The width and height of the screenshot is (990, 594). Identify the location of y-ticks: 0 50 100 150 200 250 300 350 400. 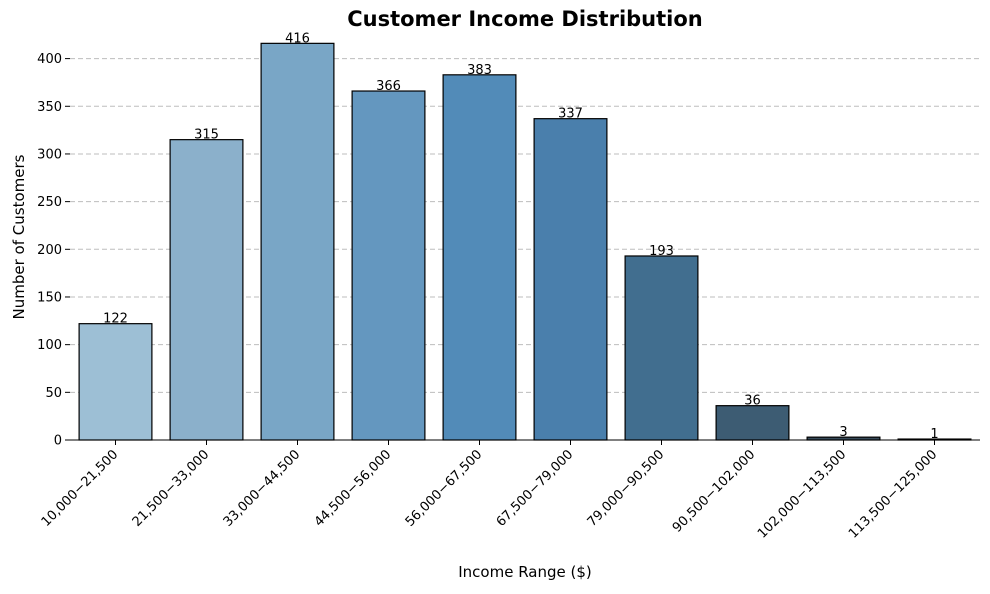
(53, 250).